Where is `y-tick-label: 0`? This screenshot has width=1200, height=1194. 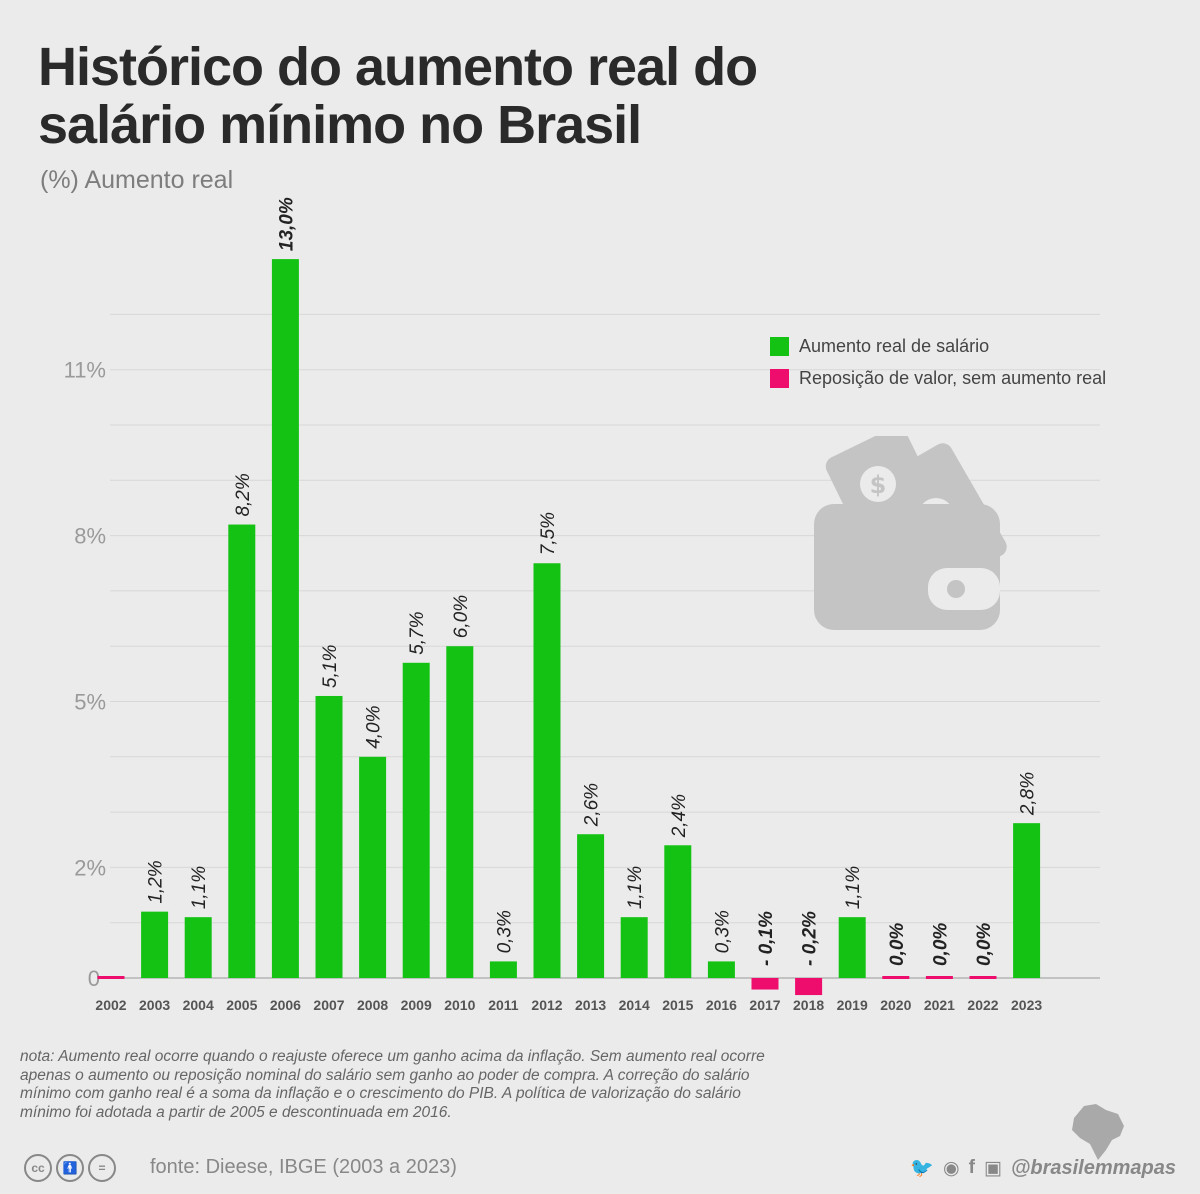 y-tick-label: 0 is located at coordinates (94, 978).